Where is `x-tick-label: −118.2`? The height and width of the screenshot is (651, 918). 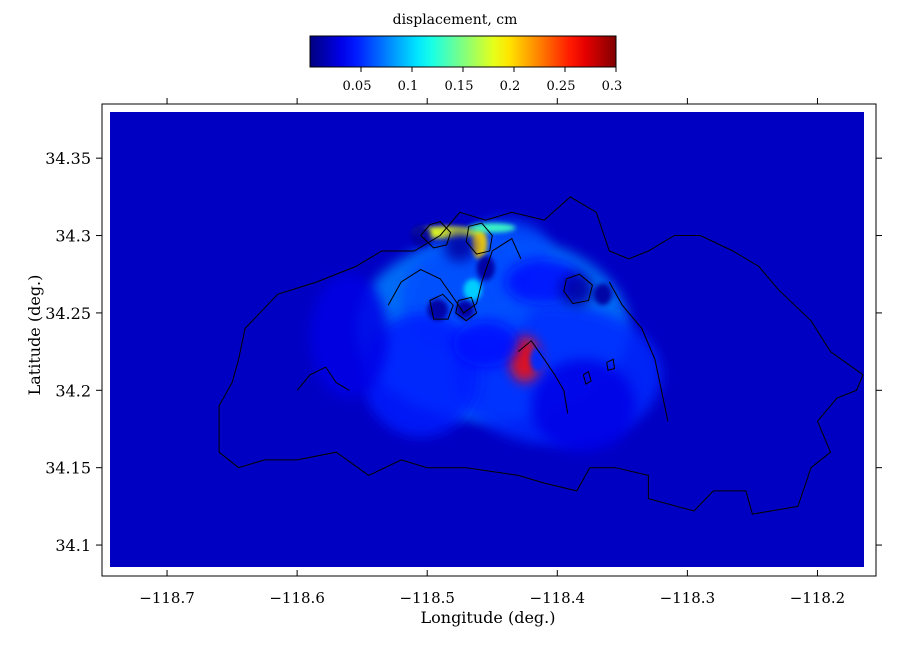
x-tick-label: −118.2 is located at coordinates (818, 598).